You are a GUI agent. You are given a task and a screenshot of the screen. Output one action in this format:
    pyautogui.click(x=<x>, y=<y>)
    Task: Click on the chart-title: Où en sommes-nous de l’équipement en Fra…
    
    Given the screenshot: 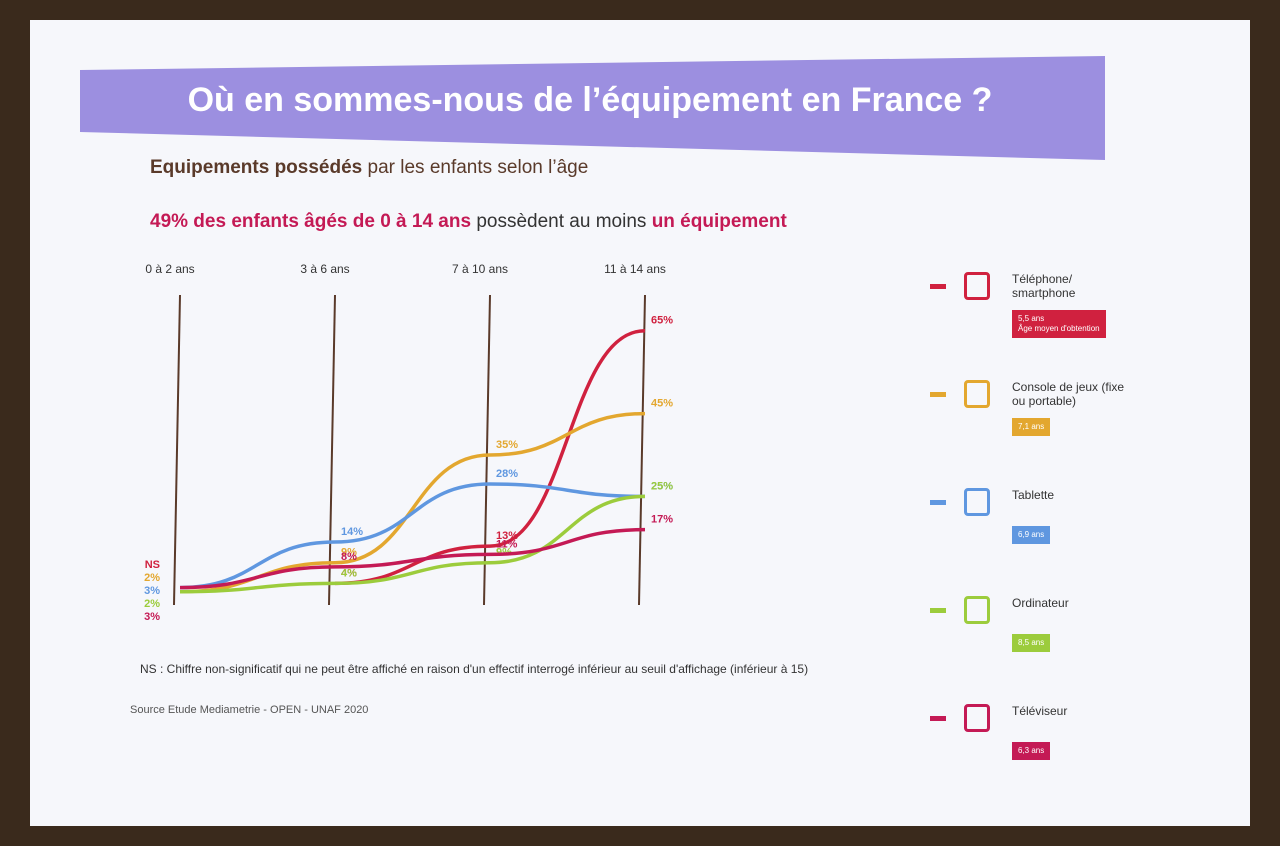 What is the action you would take?
    pyautogui.click(x=590, y=100)
    